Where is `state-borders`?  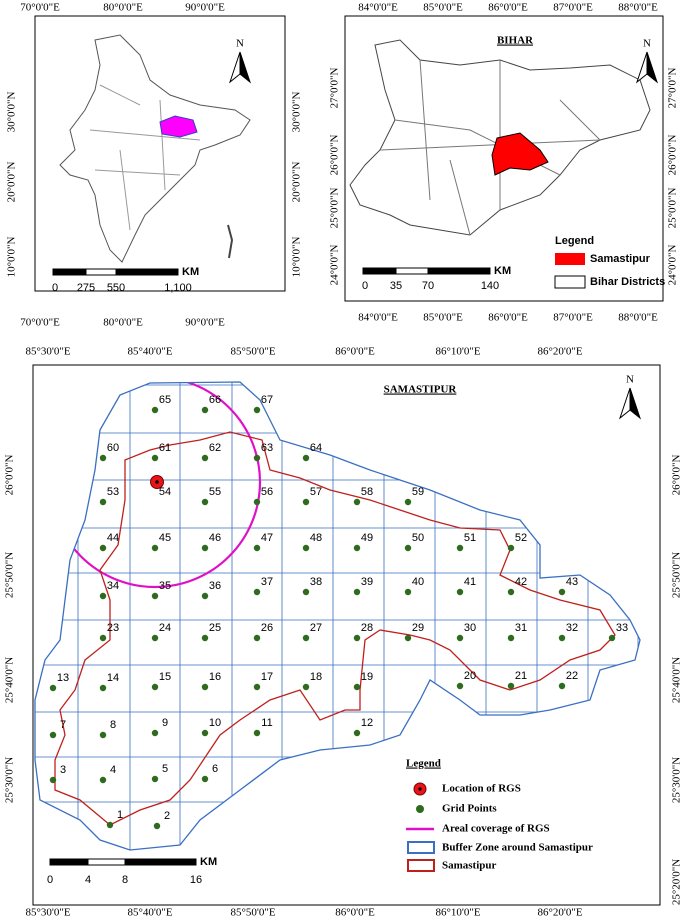 state-borders is located at coordinates (145, 157).